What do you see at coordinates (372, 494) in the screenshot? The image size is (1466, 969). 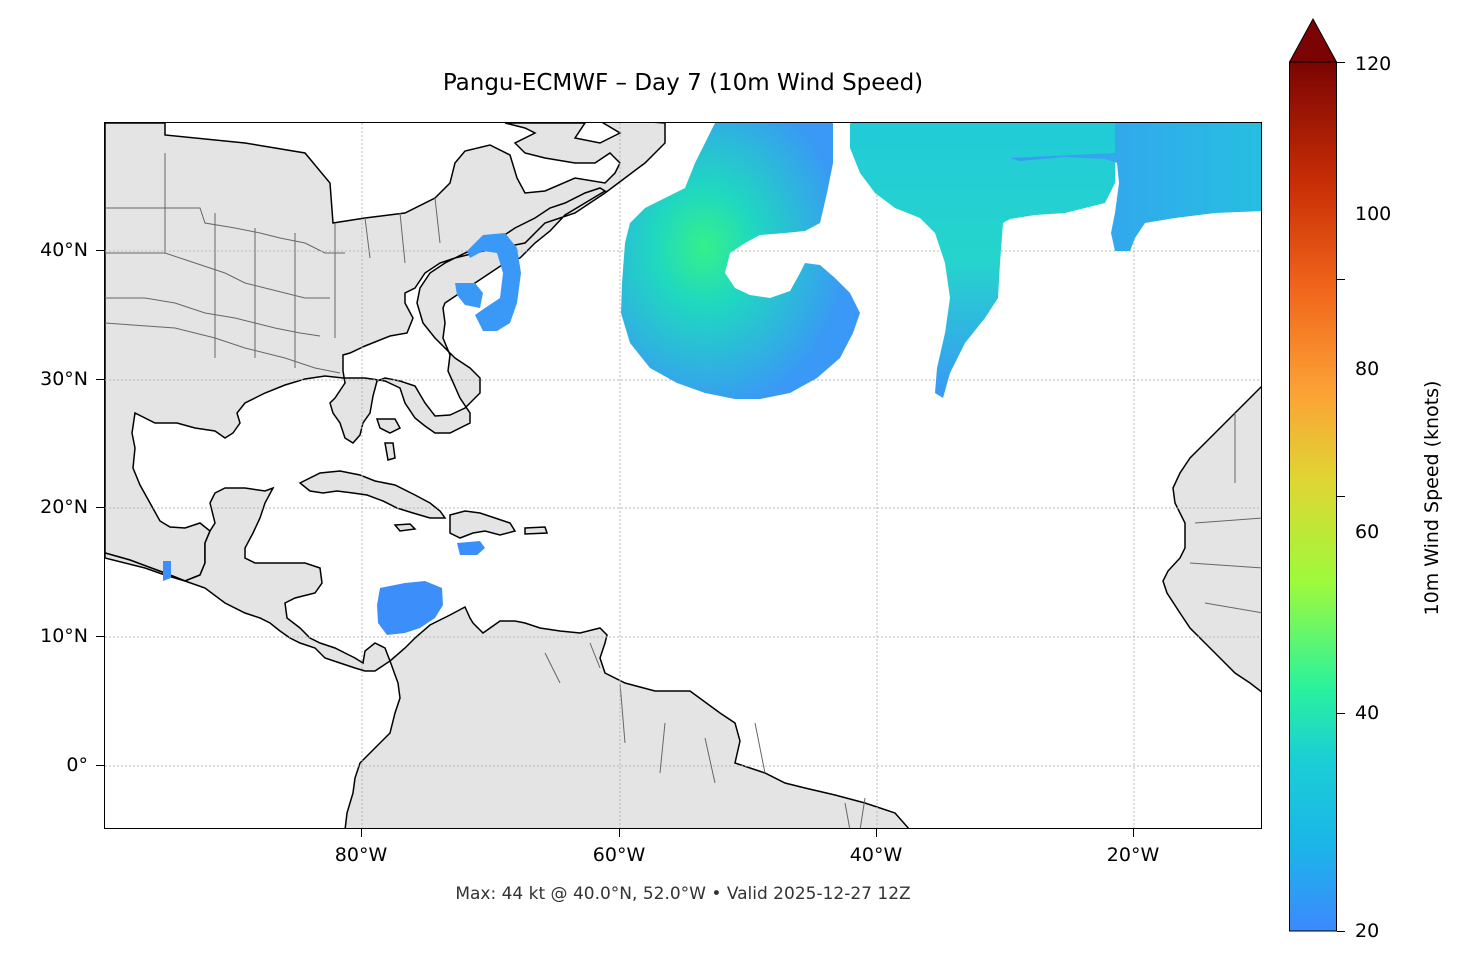 I see `cuba-island` at bounding box center [372, 494].